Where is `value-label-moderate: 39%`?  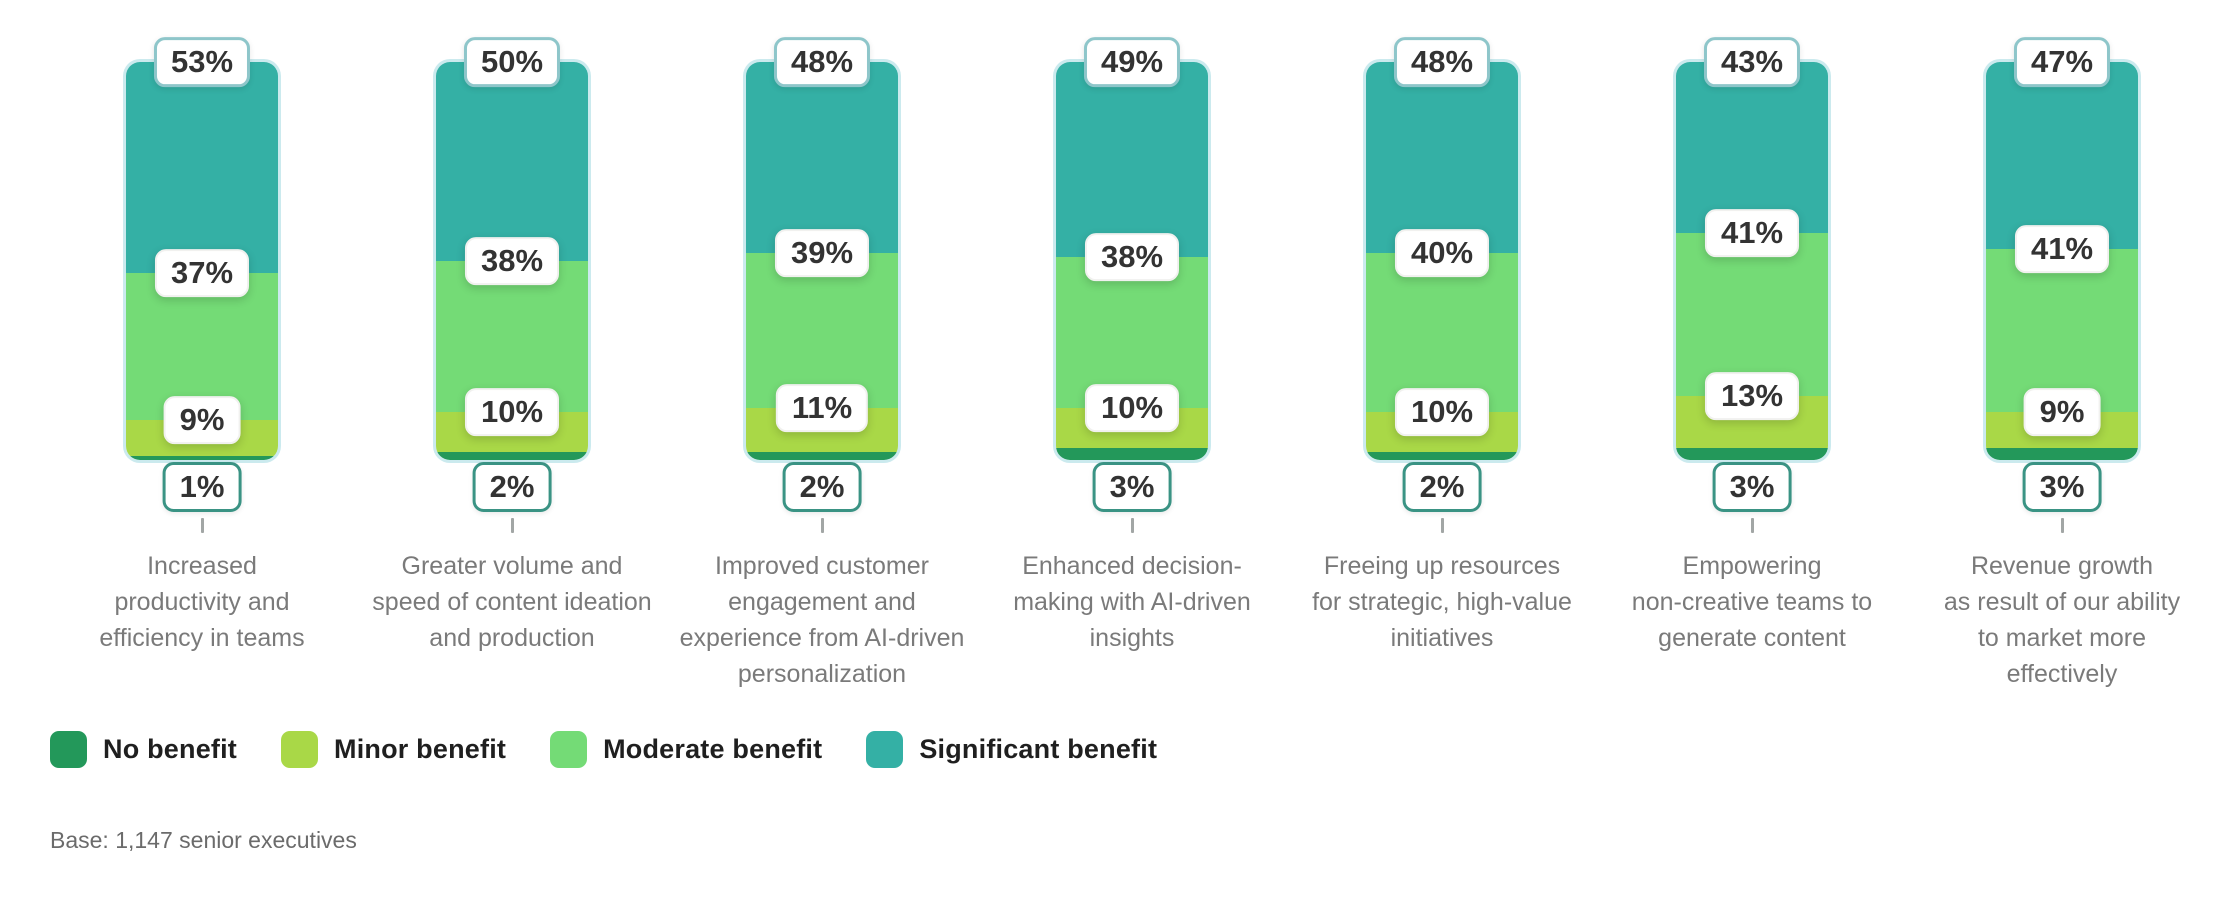
value-label-moderate: 39% is located at coordinates (822, 253).